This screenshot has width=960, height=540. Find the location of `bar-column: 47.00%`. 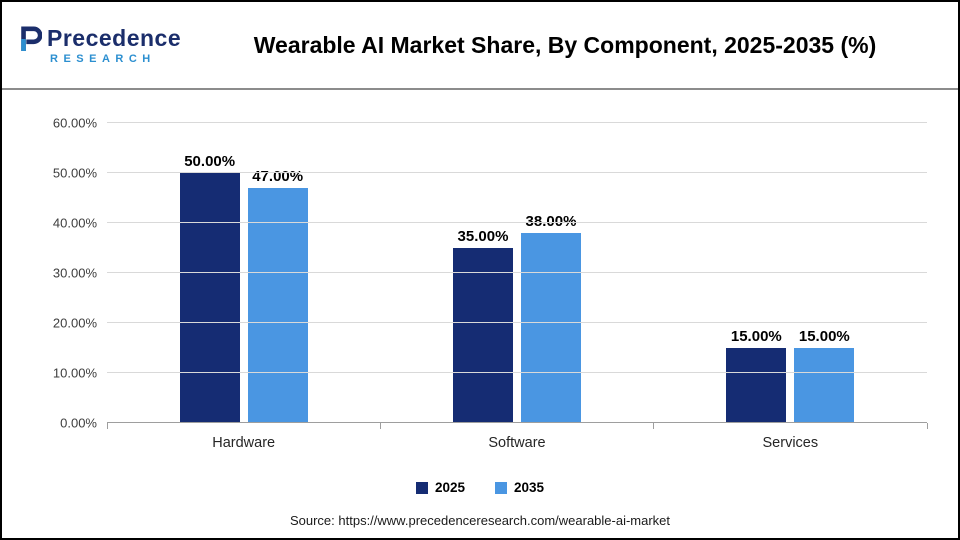

bar-column: 47.00% is located at coordinates (277, 295).